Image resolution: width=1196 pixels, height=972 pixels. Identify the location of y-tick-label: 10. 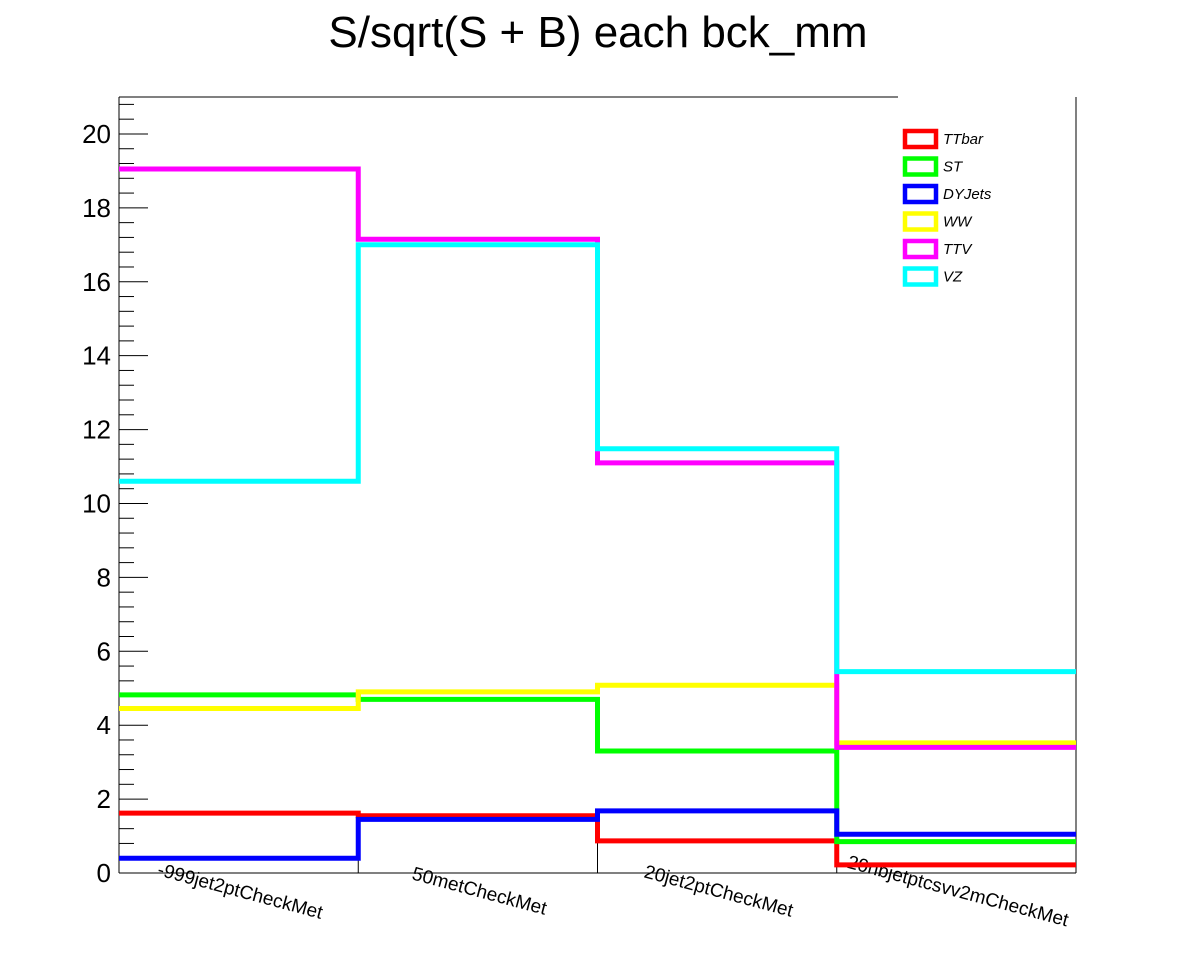
(96, 503).